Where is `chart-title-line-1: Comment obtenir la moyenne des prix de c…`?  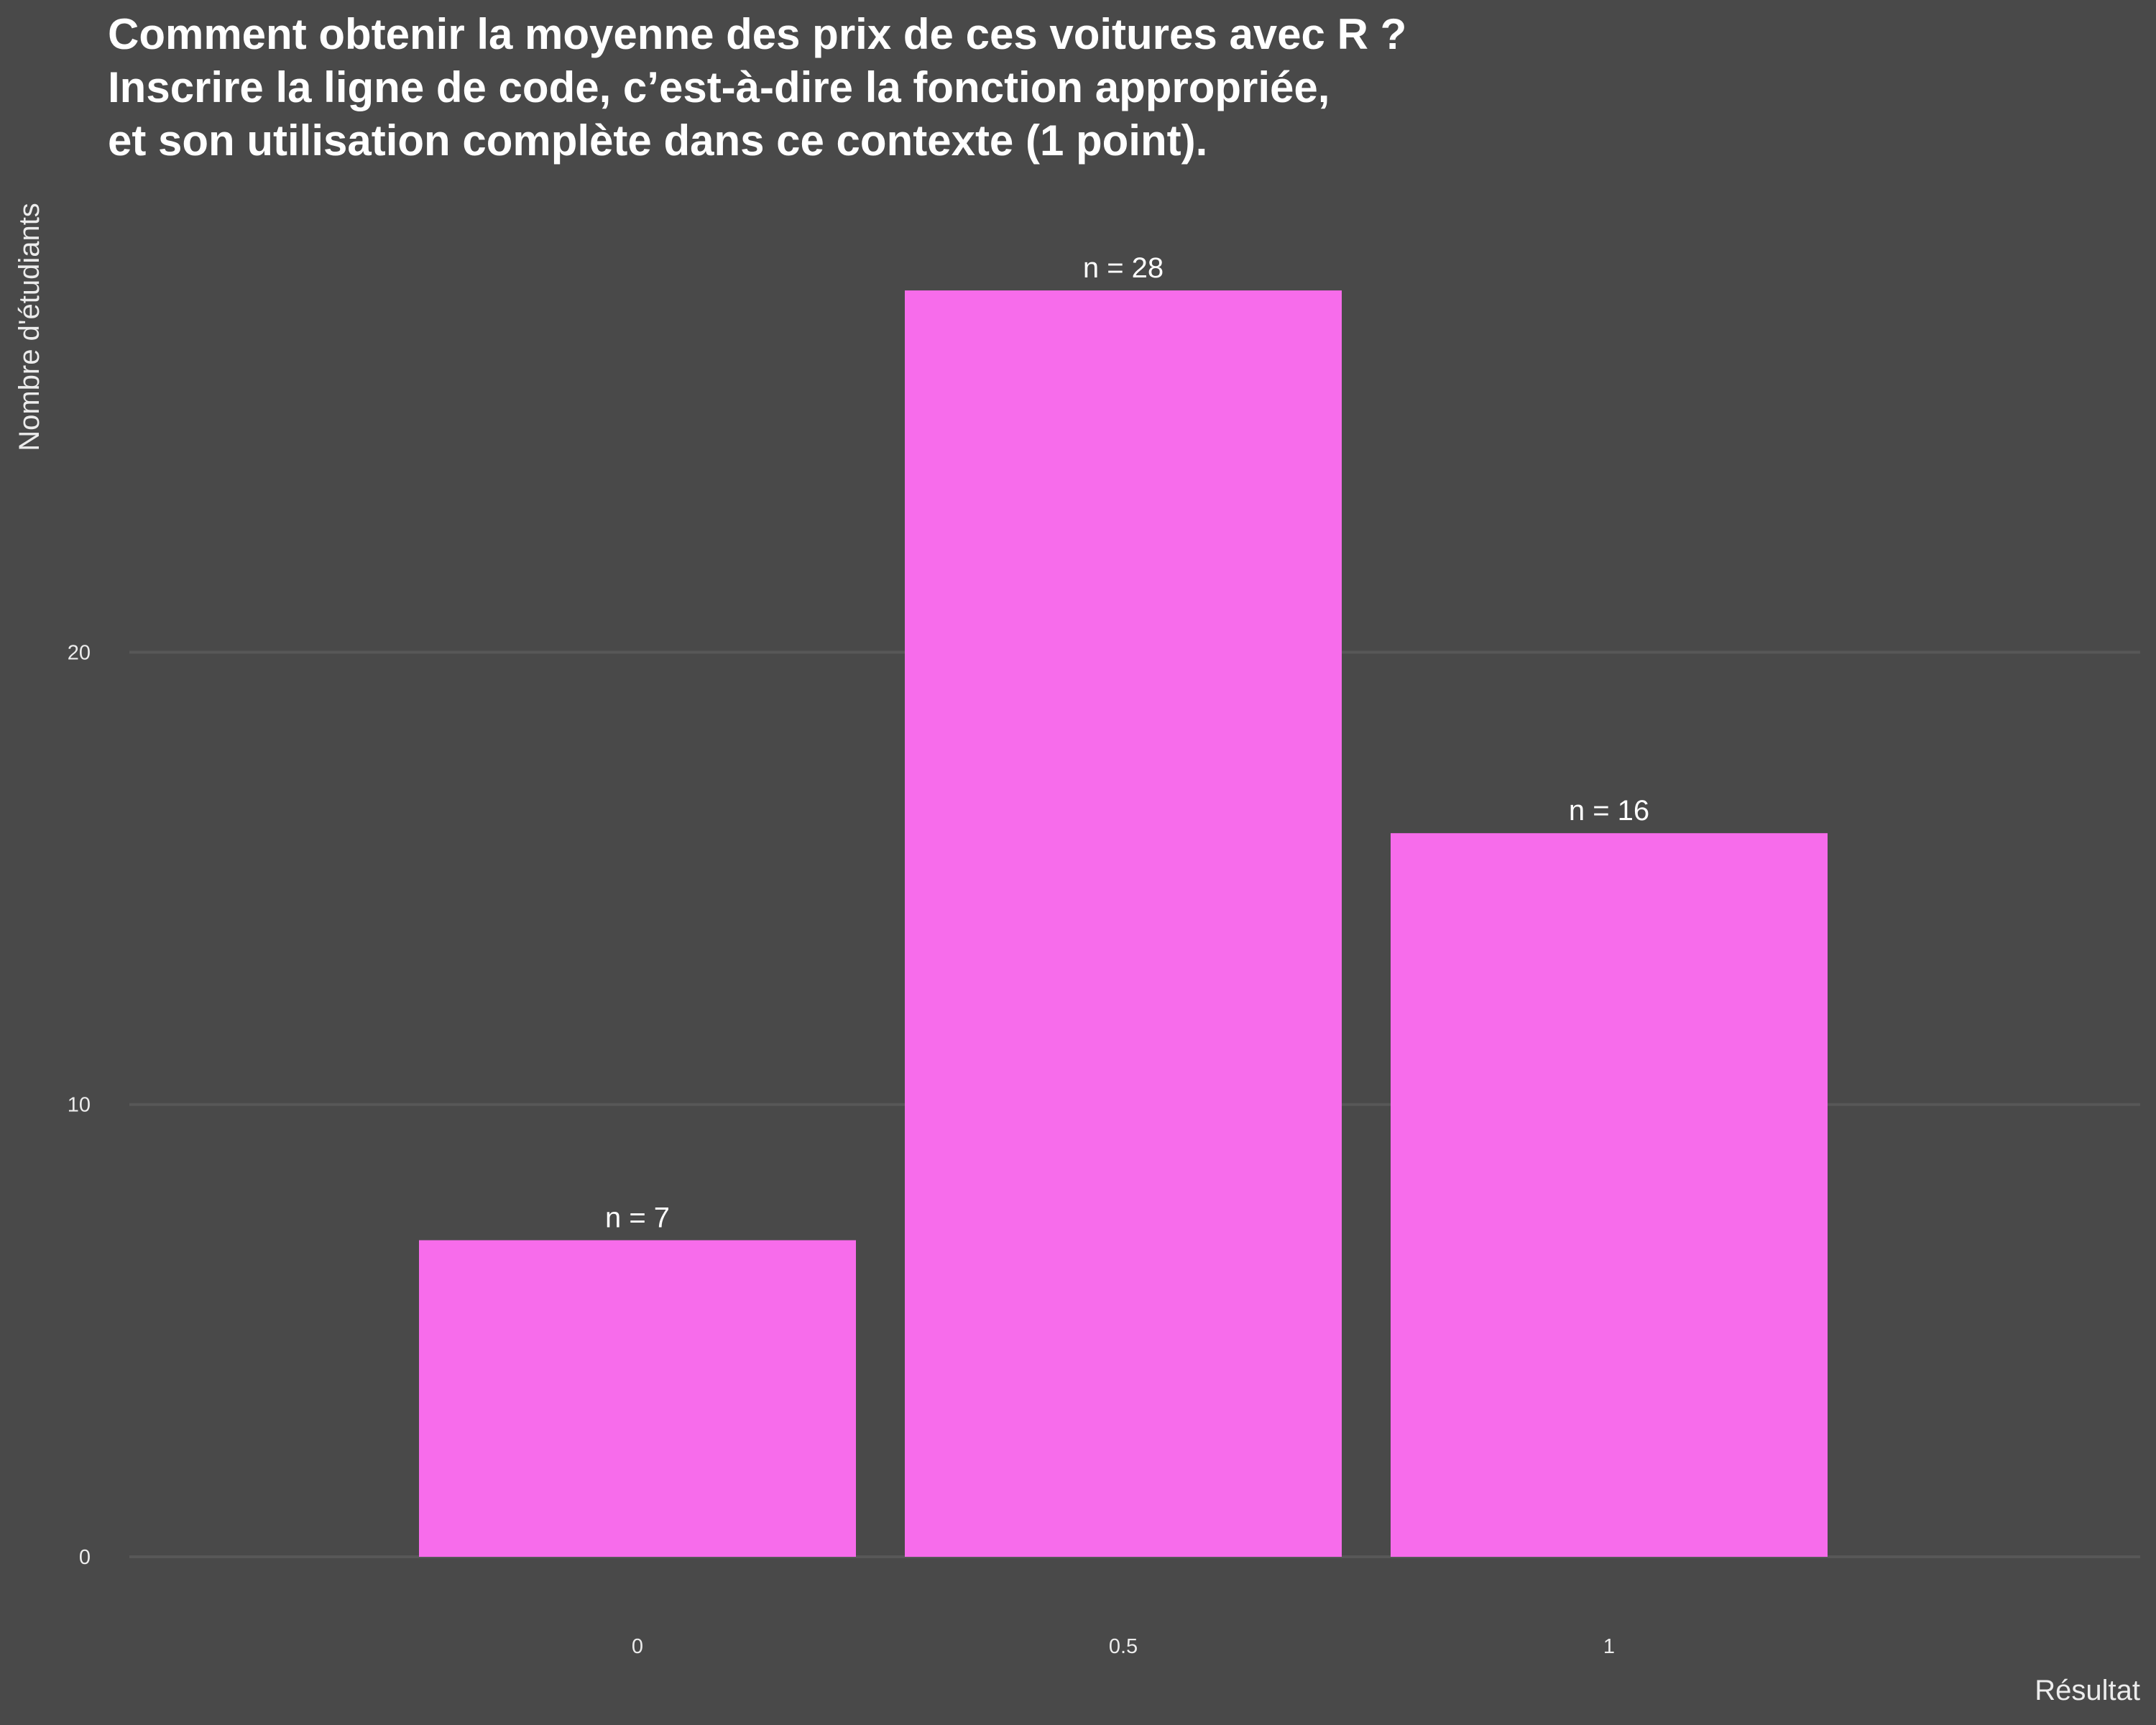
chart-title-line-1: Comment obtenir la moyenne des prix de c… is located at coordinates (757, 34).